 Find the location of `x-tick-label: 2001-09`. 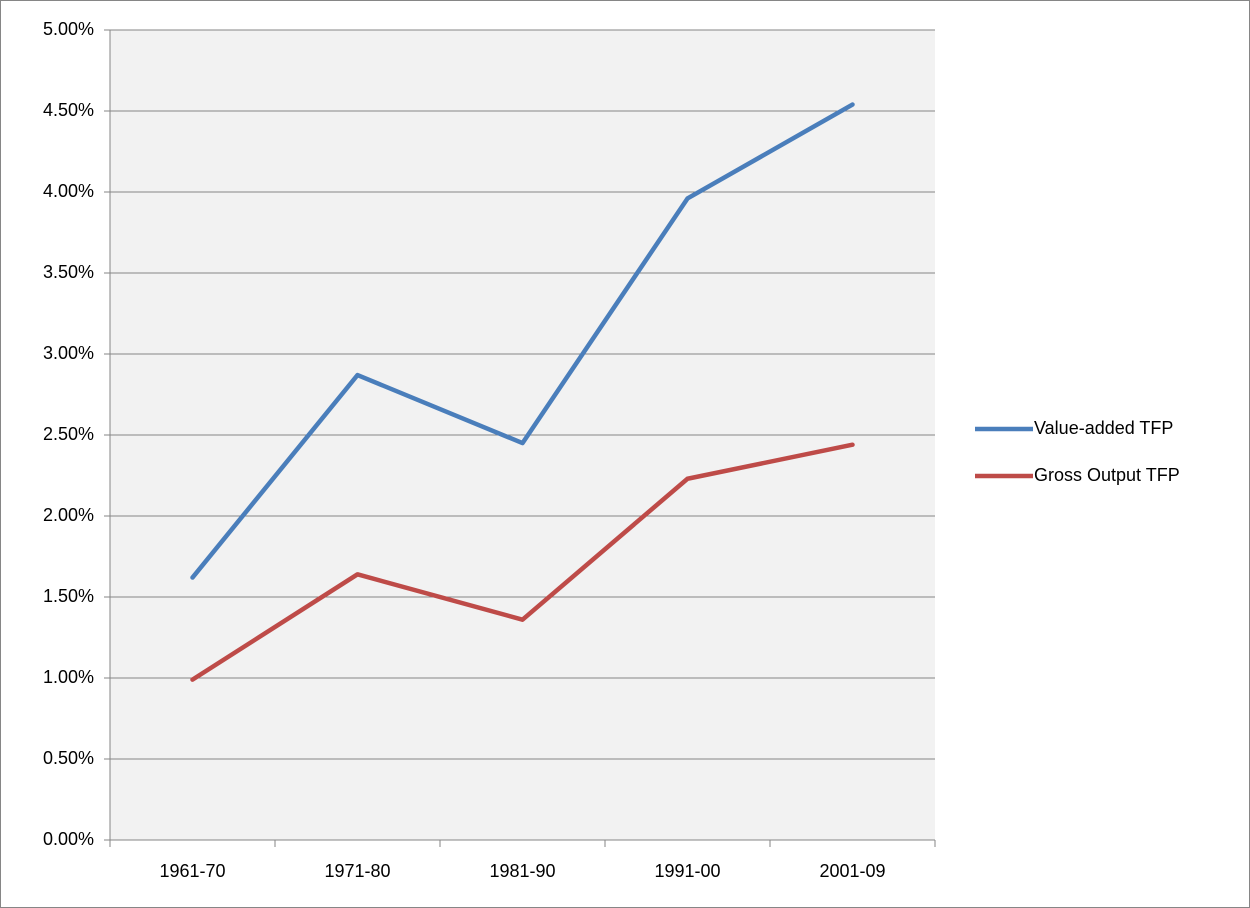

x-tick-label: 2001-09 is located at coordinates (852, 871).